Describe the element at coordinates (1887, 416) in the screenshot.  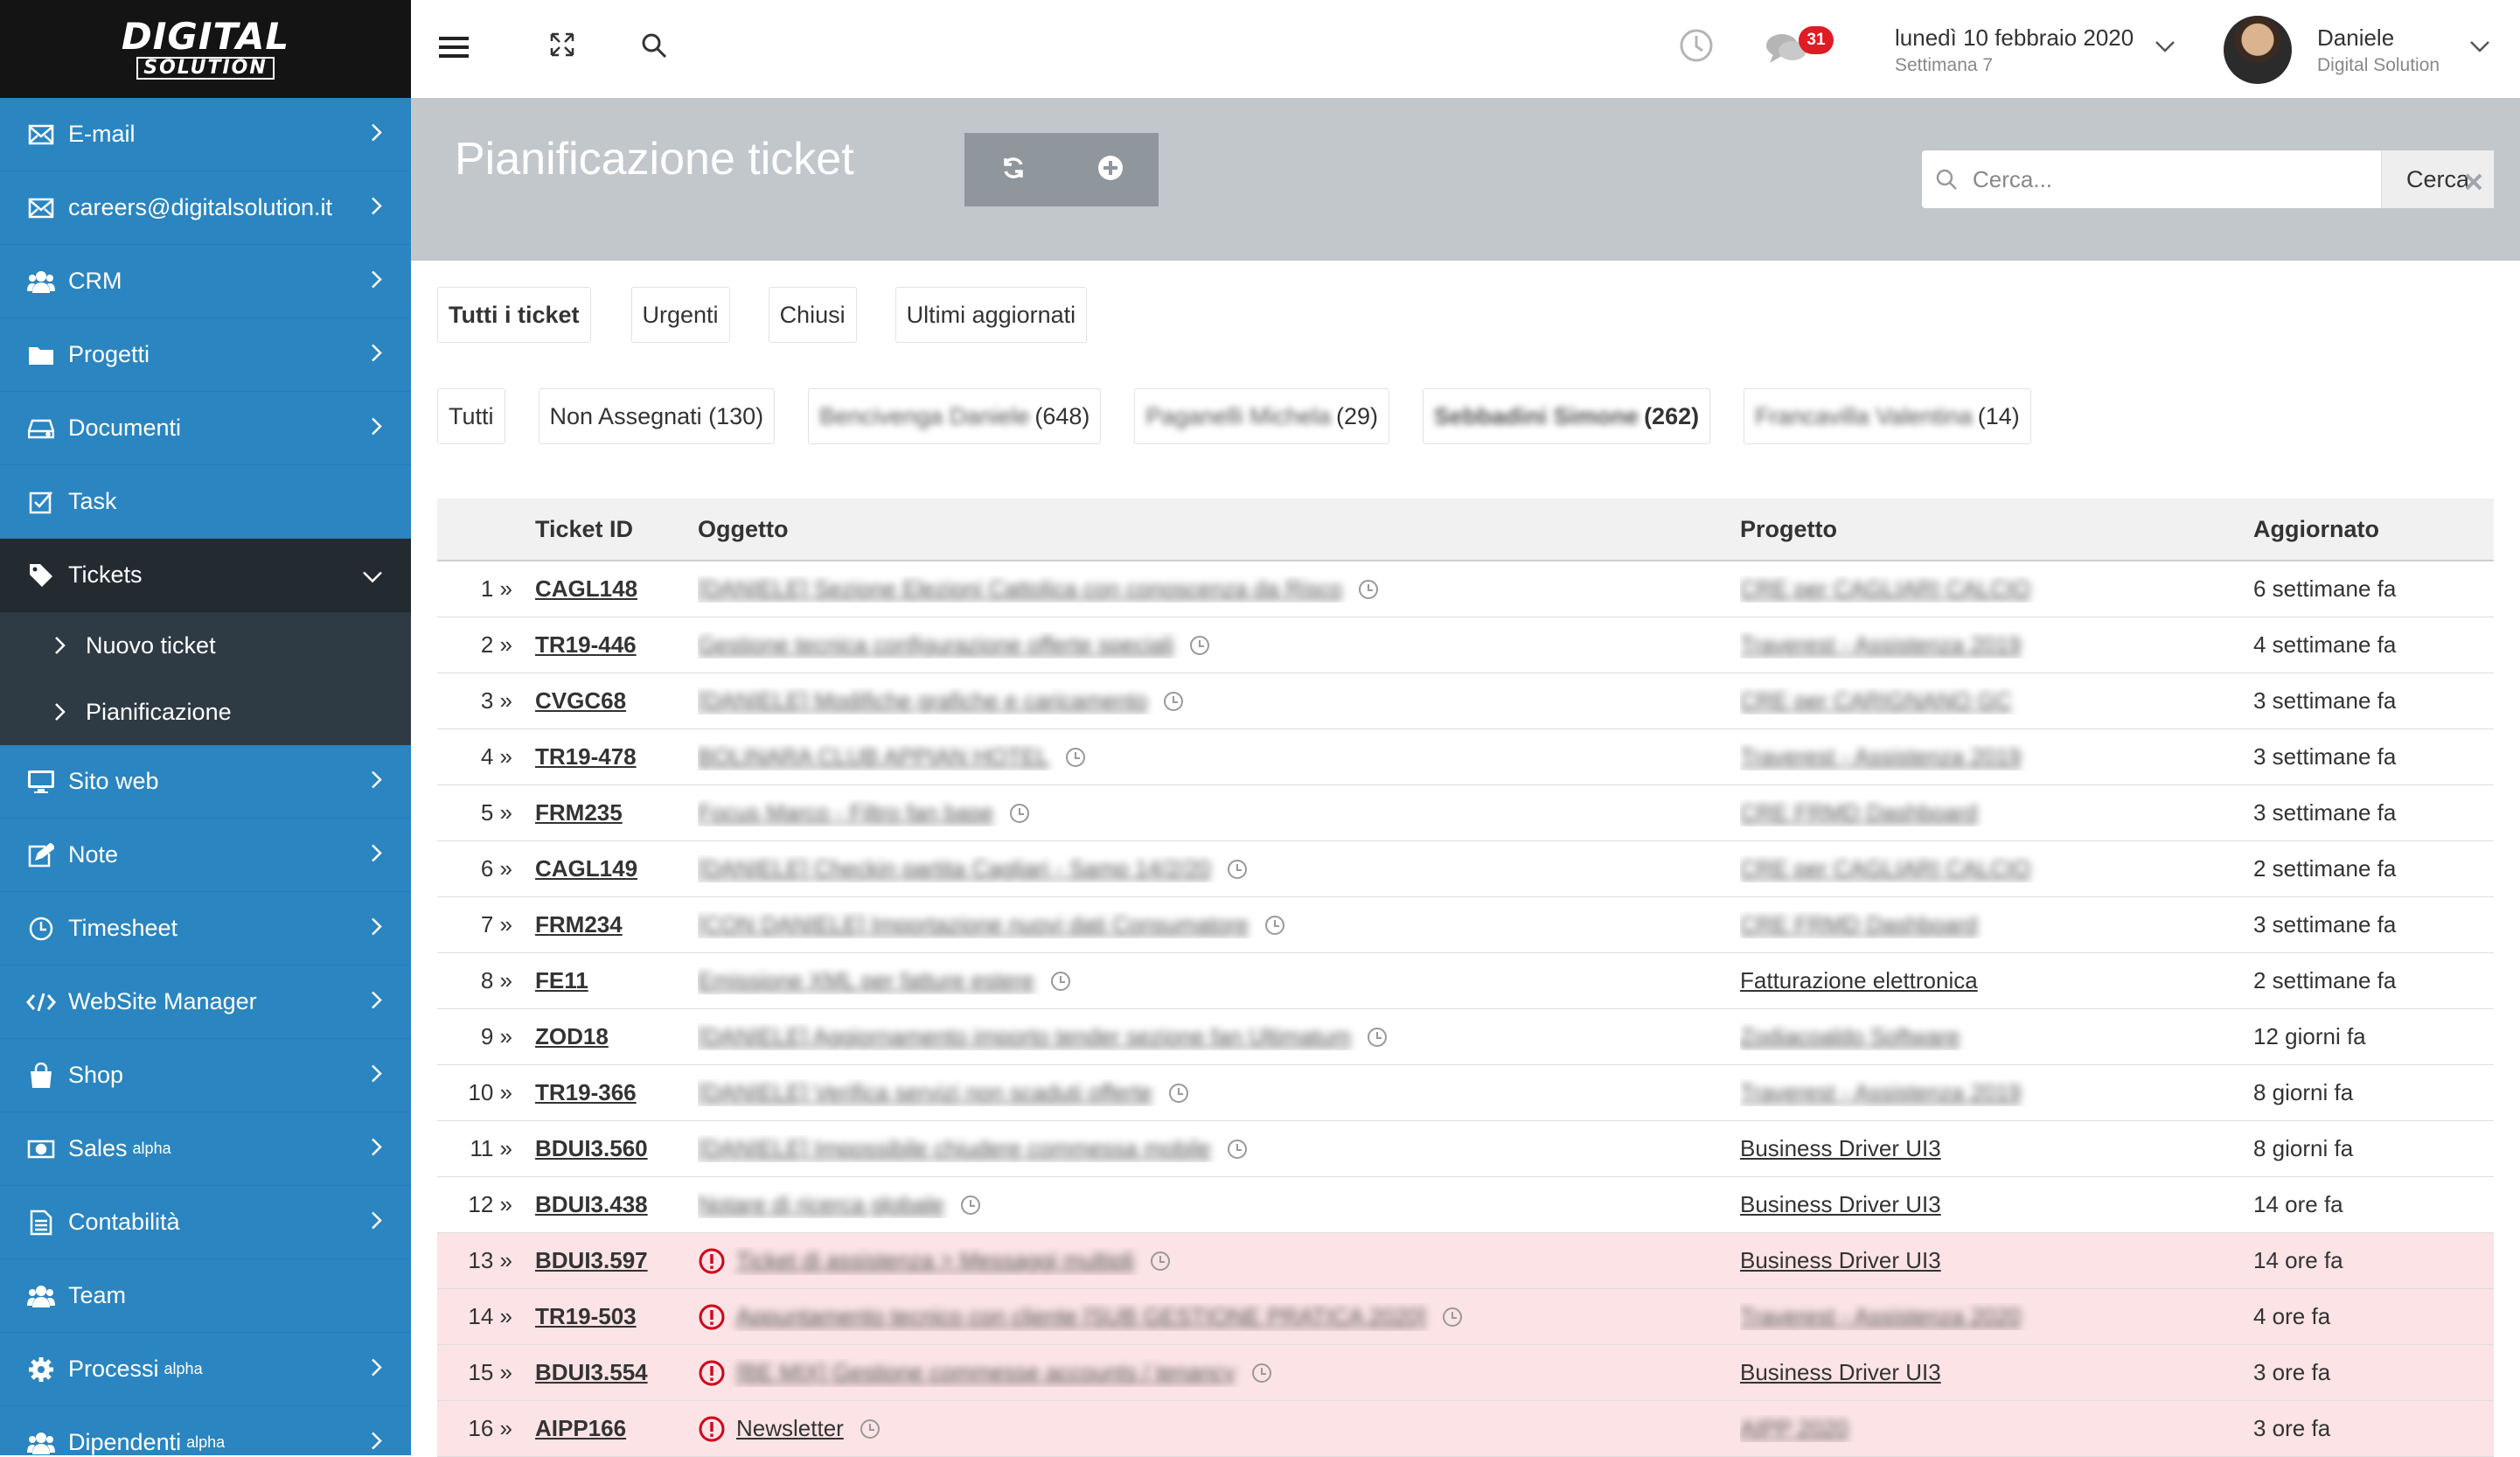
I see `assignee-filter: Francavilla Valentina (14)` at that location.